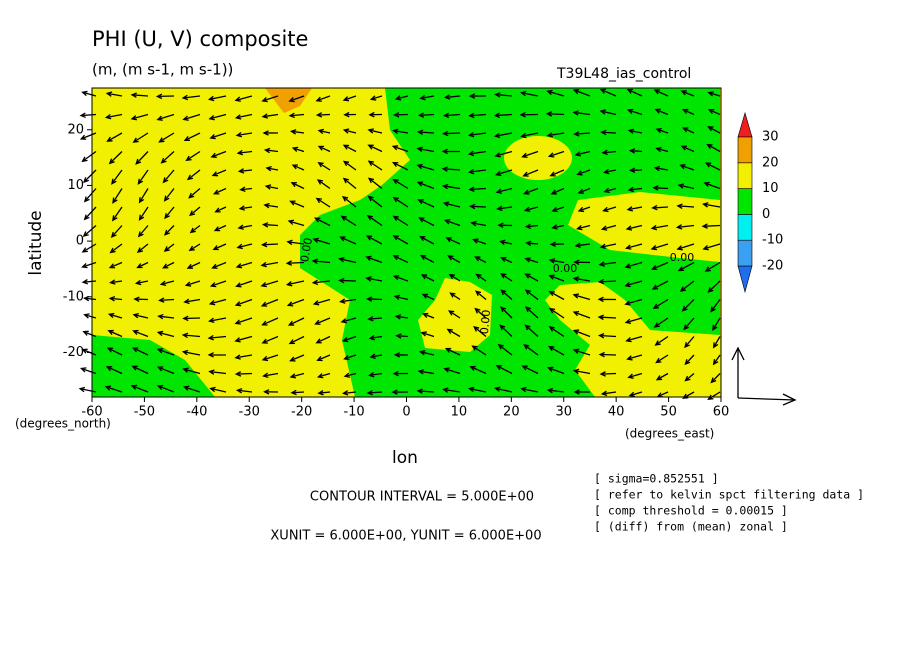 The height and width of the screenshot is (654, 904). Describe the element at coordinates (301, 412) in the screenshot. I see `x-tick-label: -20` at that location.